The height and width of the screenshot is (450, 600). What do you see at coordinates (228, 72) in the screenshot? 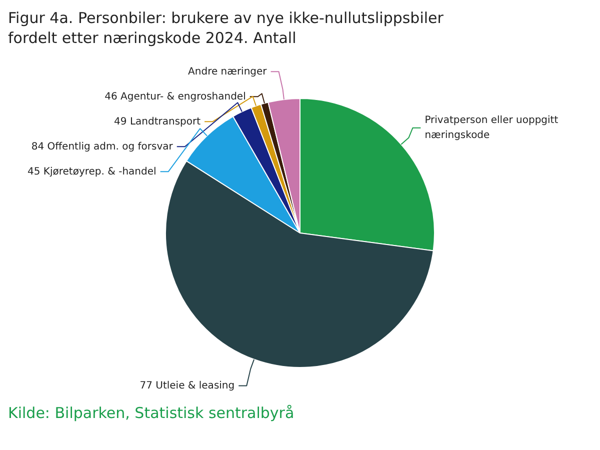
I see `slice-label: Andre næringer` at bounding box center [228, 72].